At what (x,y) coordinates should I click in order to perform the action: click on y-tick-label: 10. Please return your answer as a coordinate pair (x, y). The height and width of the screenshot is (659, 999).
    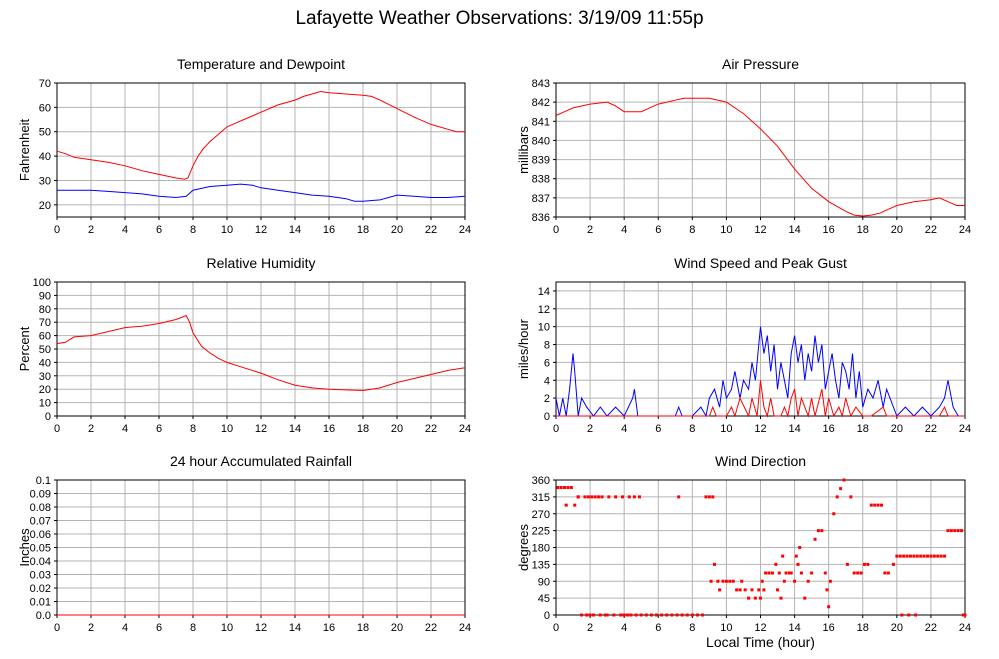
    Looking at the image, I should click on (544, 328).